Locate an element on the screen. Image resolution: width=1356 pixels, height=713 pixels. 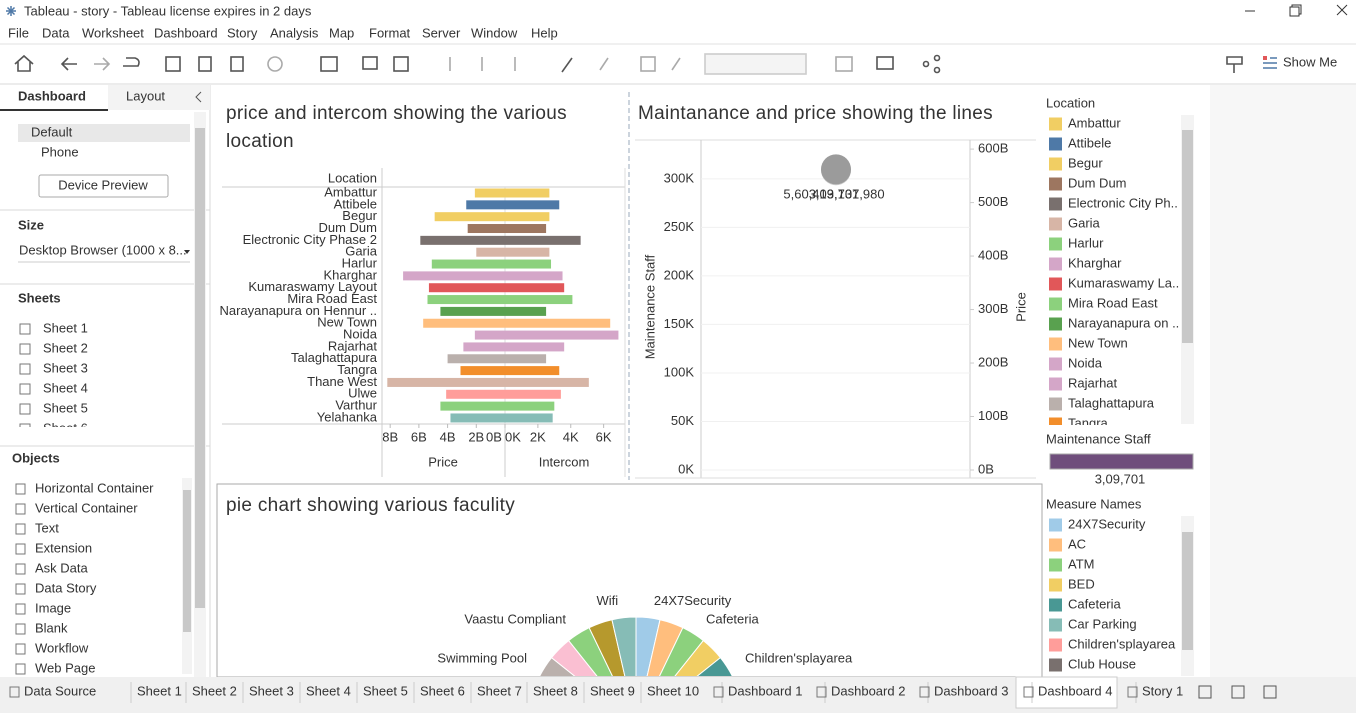
toolbar is located at coordinates (645, 64).